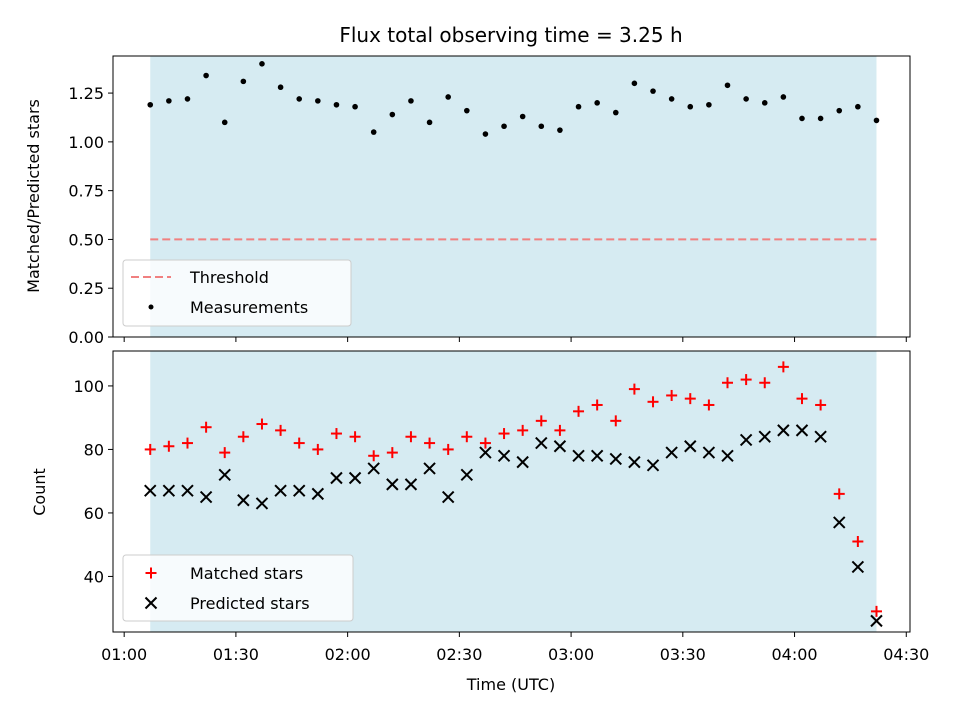 The width and height of the screenshot is (960, 720). Describe the element at coordinates (510, 35) in the screenshot. I see `chart-title: Flux total observing time = 3.25 h` at that location.